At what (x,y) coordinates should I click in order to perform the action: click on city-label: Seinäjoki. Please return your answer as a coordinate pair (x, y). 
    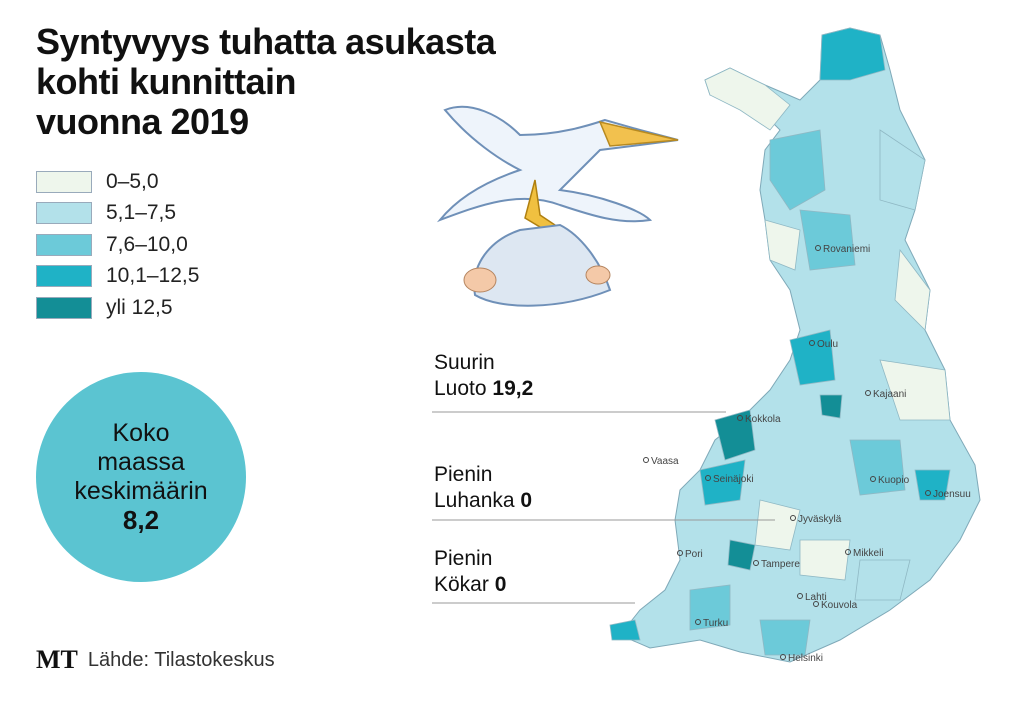
    Looking at the image, I should click on (733, 479).